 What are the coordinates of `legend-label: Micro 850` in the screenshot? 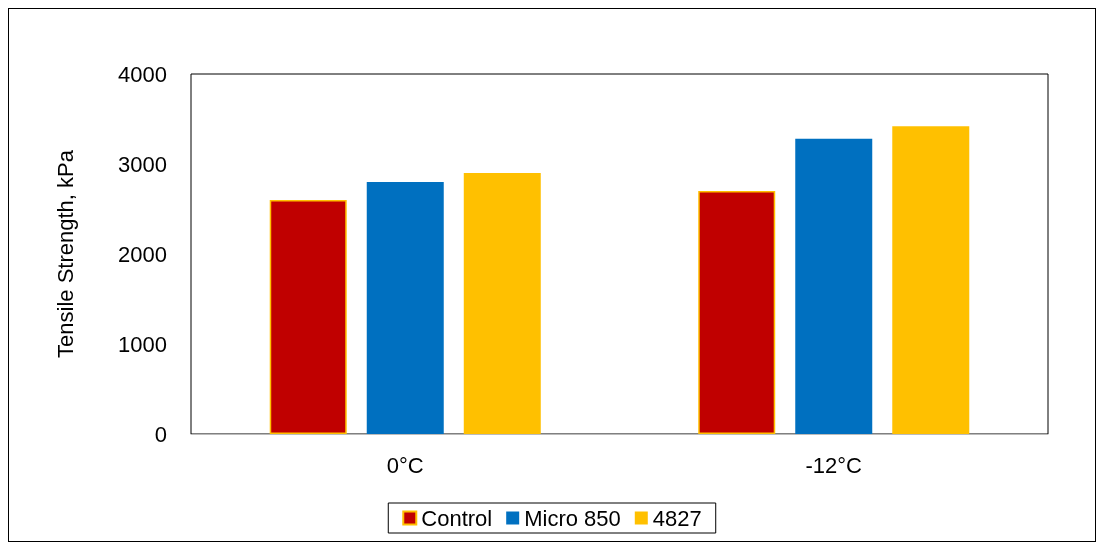 It's located at (572, 518).